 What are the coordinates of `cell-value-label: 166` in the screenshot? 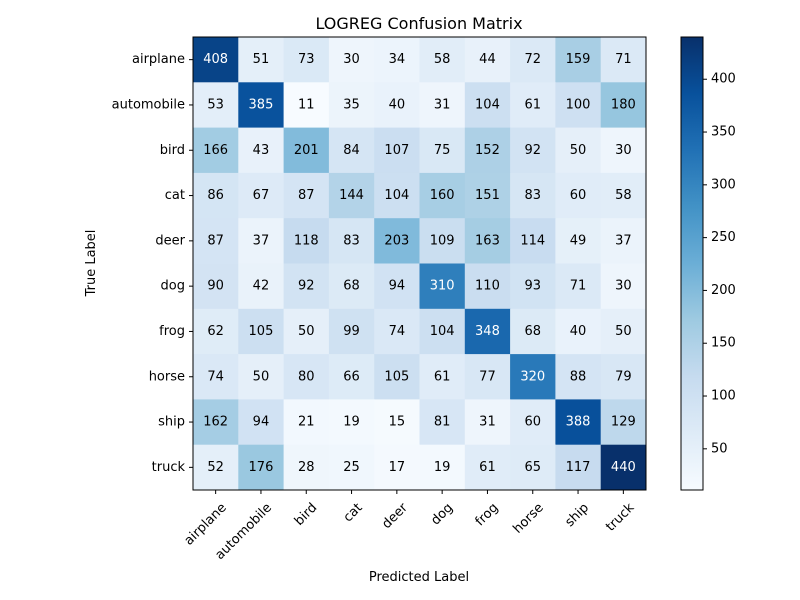 It's located at (215, 150).